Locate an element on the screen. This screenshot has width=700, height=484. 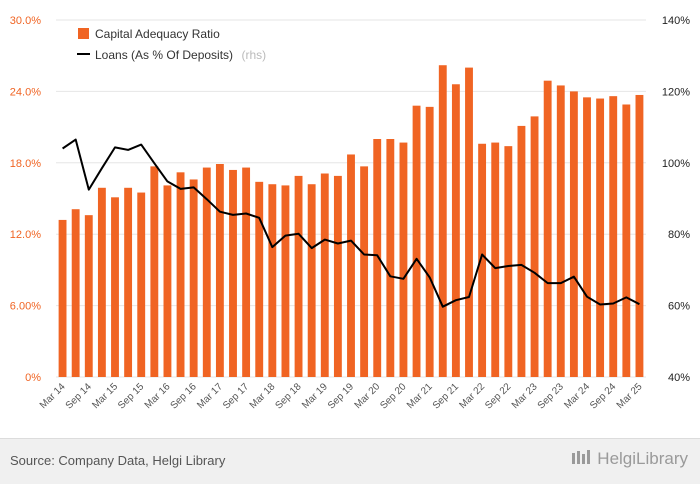
x-tick-label: Sep 24 is located at coordinates (603, 396).